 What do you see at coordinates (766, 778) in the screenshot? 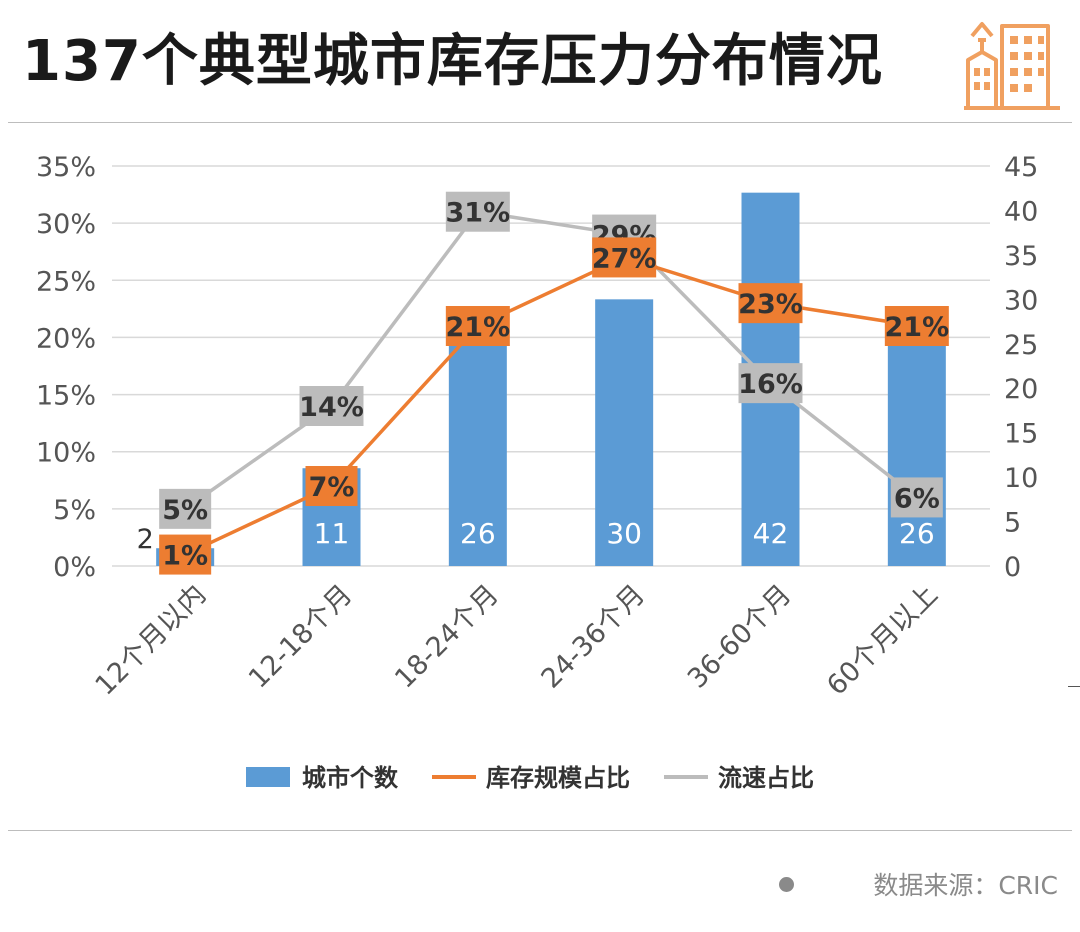
I see `legend-label: 流速占比` at bounding box center [766, 778].